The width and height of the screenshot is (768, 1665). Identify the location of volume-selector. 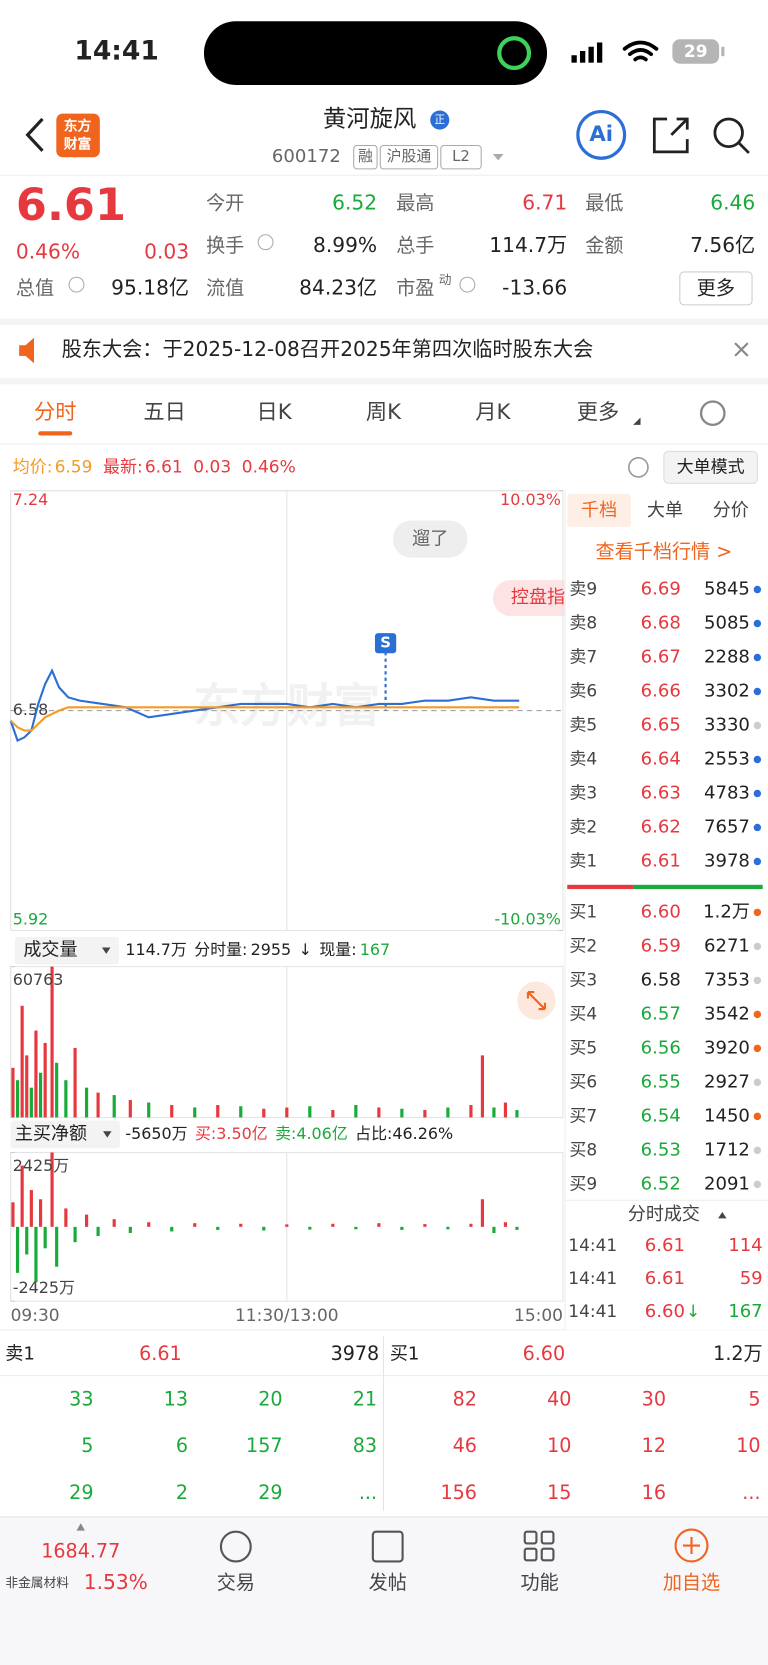
(66, 950).